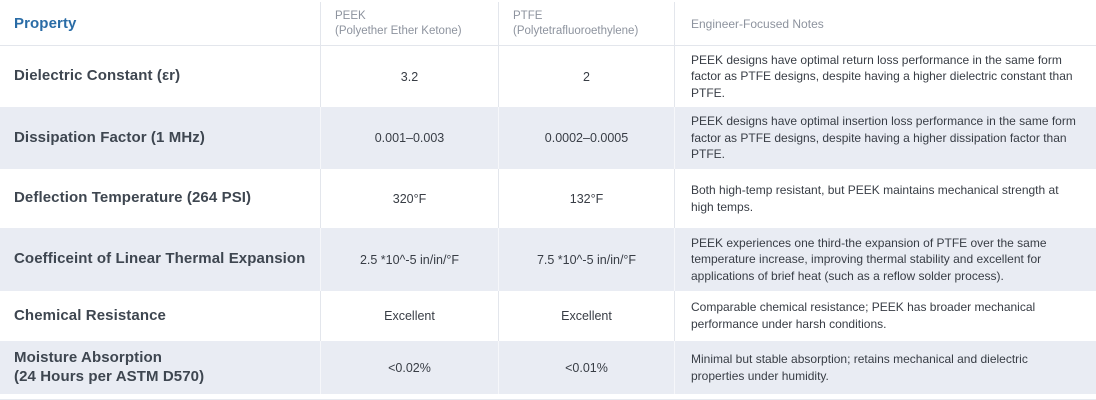  Describe the element at coordinates (133, 198) in the screenshot. I see `property-label: Deflection Temperature (264 PSI)` at that location.